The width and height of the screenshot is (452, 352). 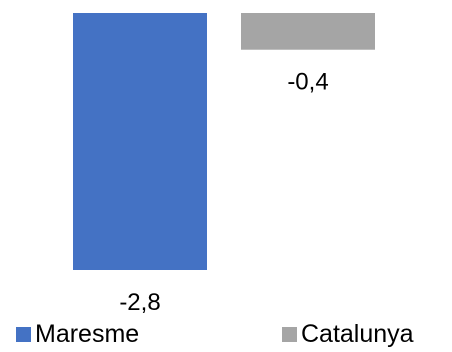 What do you see at coordinates (357, 334) in the screenshot?
I see `legend-label-catalunya: Catalunya` at bounding box center [357, 334].